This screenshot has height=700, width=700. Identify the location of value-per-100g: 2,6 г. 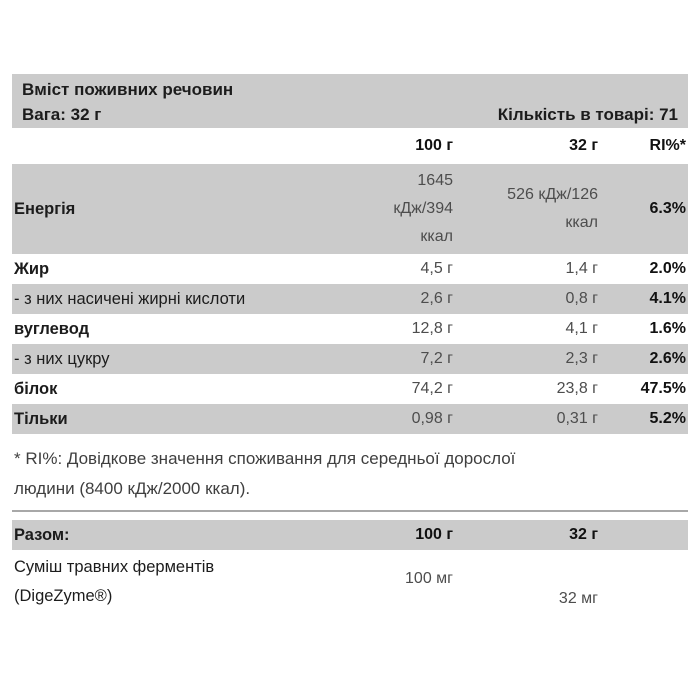
(436, 298).